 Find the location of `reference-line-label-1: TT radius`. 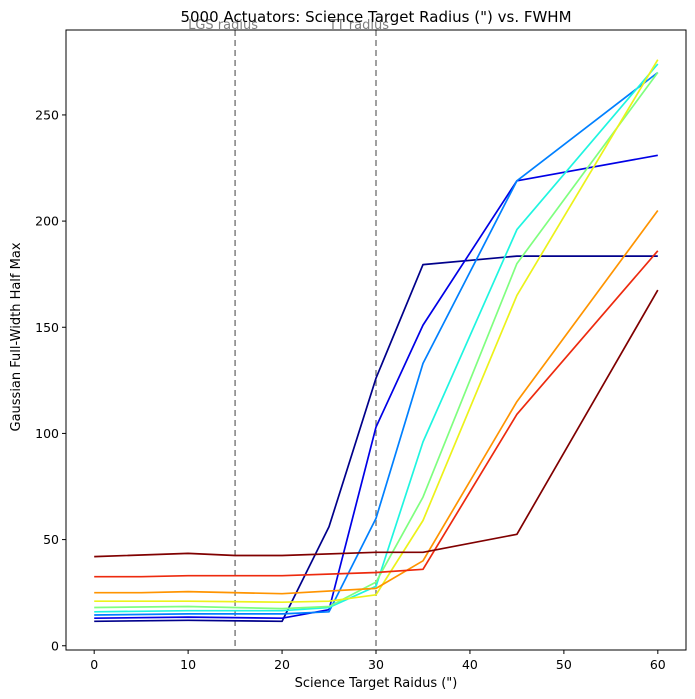

reference-line-label-1: TT radius is located at coordinates (358, 25).